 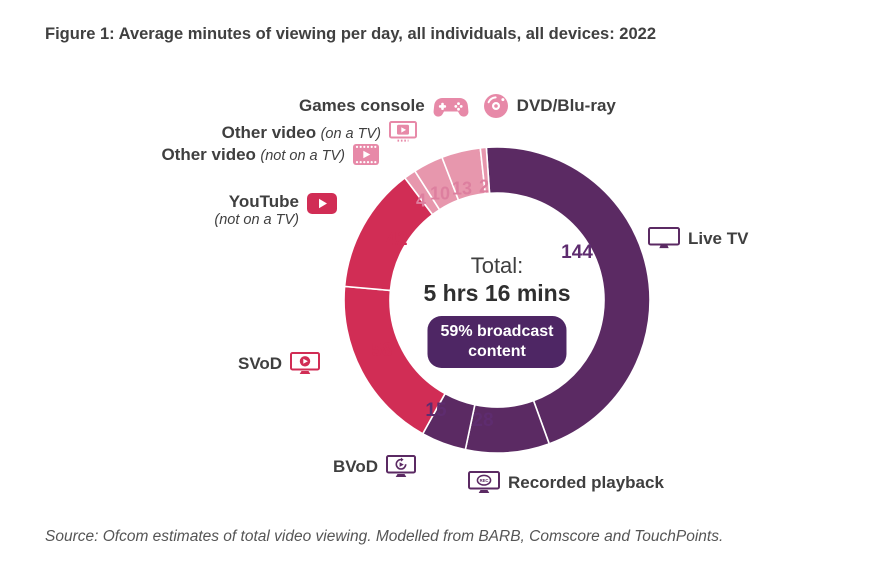 I want to click on svg-text: REC, so click(x=484, y=480).